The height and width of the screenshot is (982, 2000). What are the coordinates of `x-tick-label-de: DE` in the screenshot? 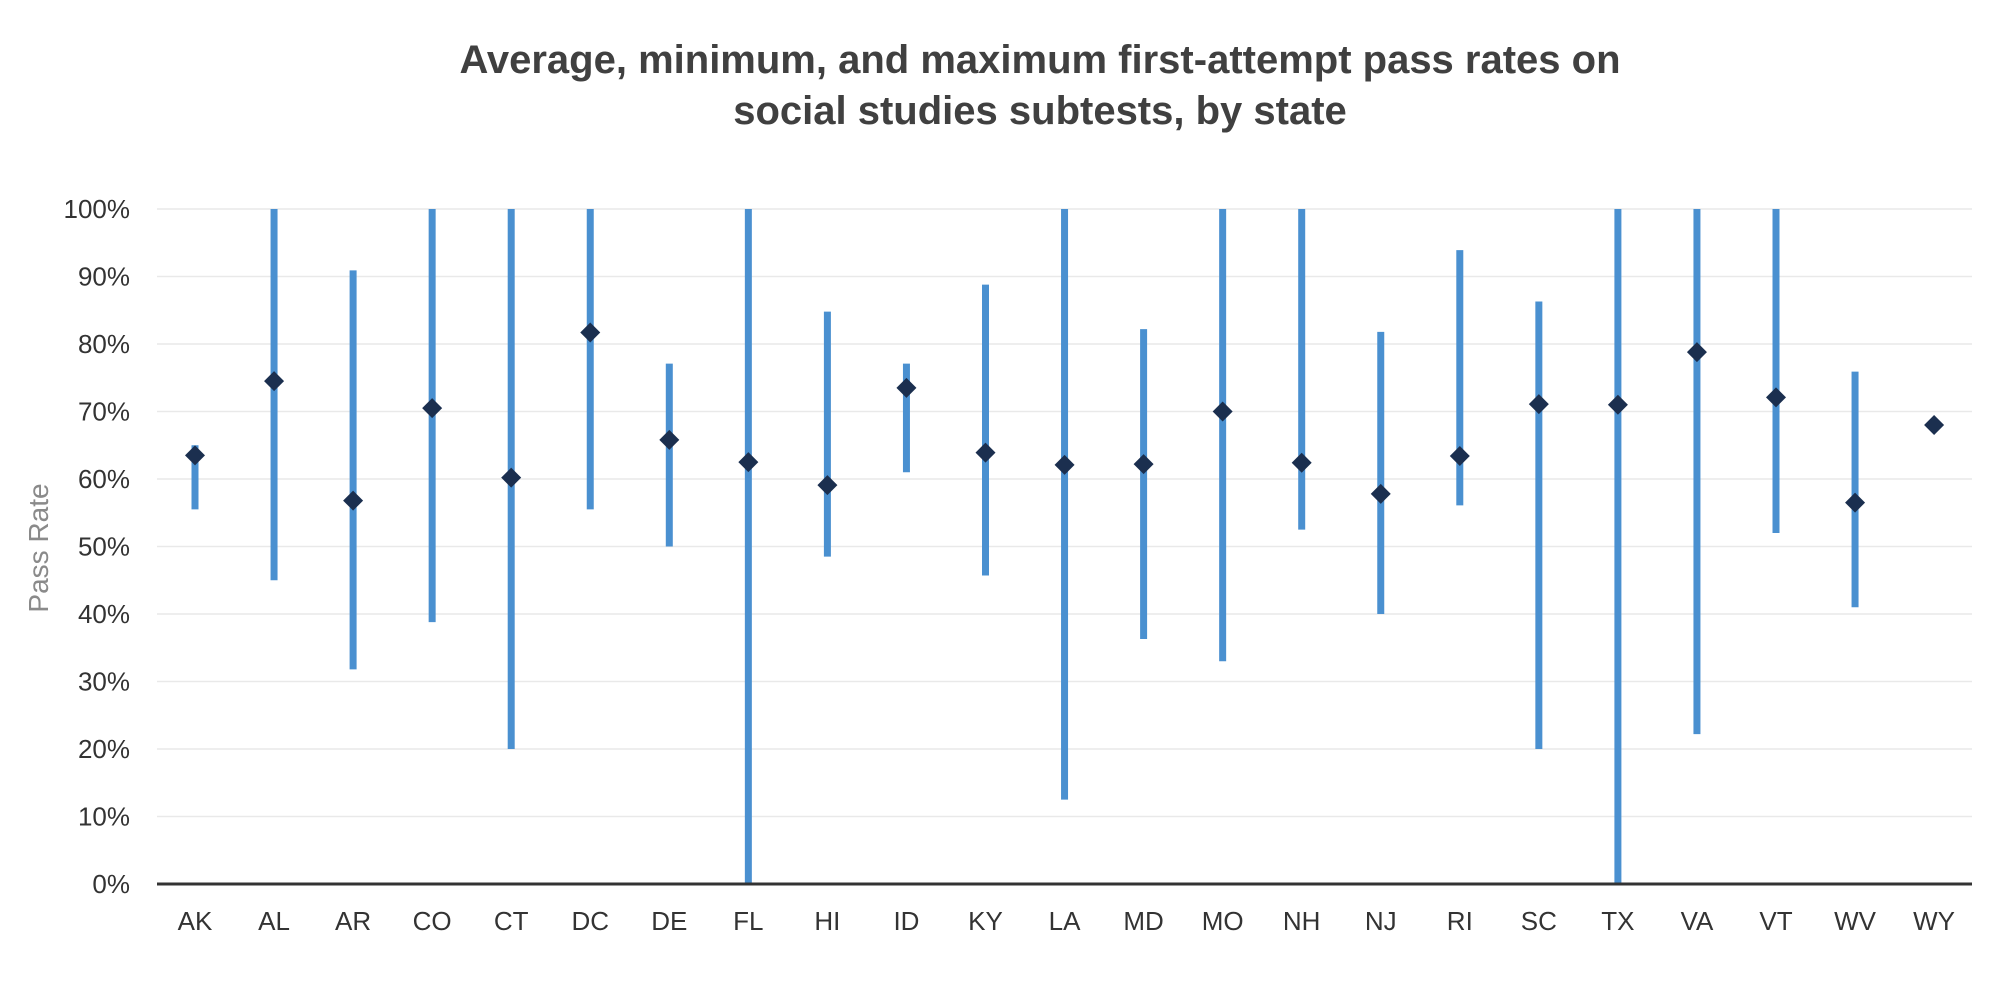 It's located at (669, 921).